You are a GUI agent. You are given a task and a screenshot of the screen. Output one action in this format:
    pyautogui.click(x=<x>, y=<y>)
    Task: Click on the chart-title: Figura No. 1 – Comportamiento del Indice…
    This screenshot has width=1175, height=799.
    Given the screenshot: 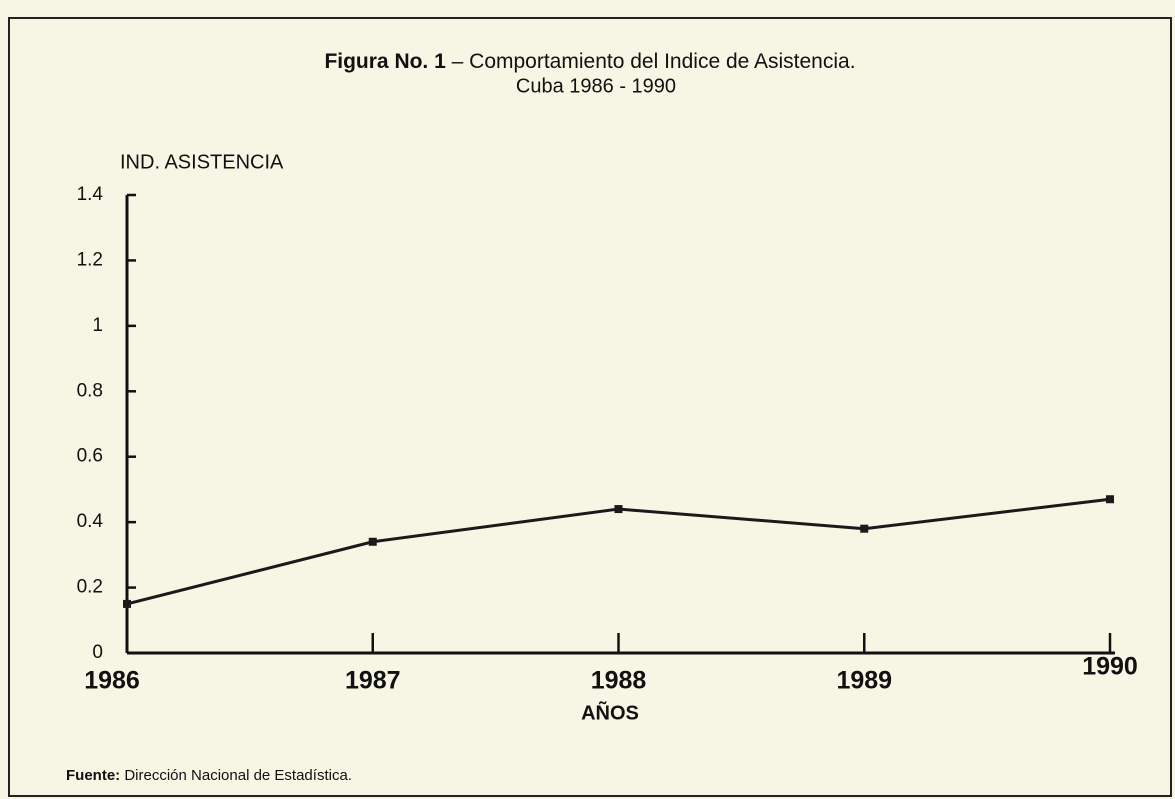 What is the action you would take?
    pyautogui.click(x=589, y=61)
    